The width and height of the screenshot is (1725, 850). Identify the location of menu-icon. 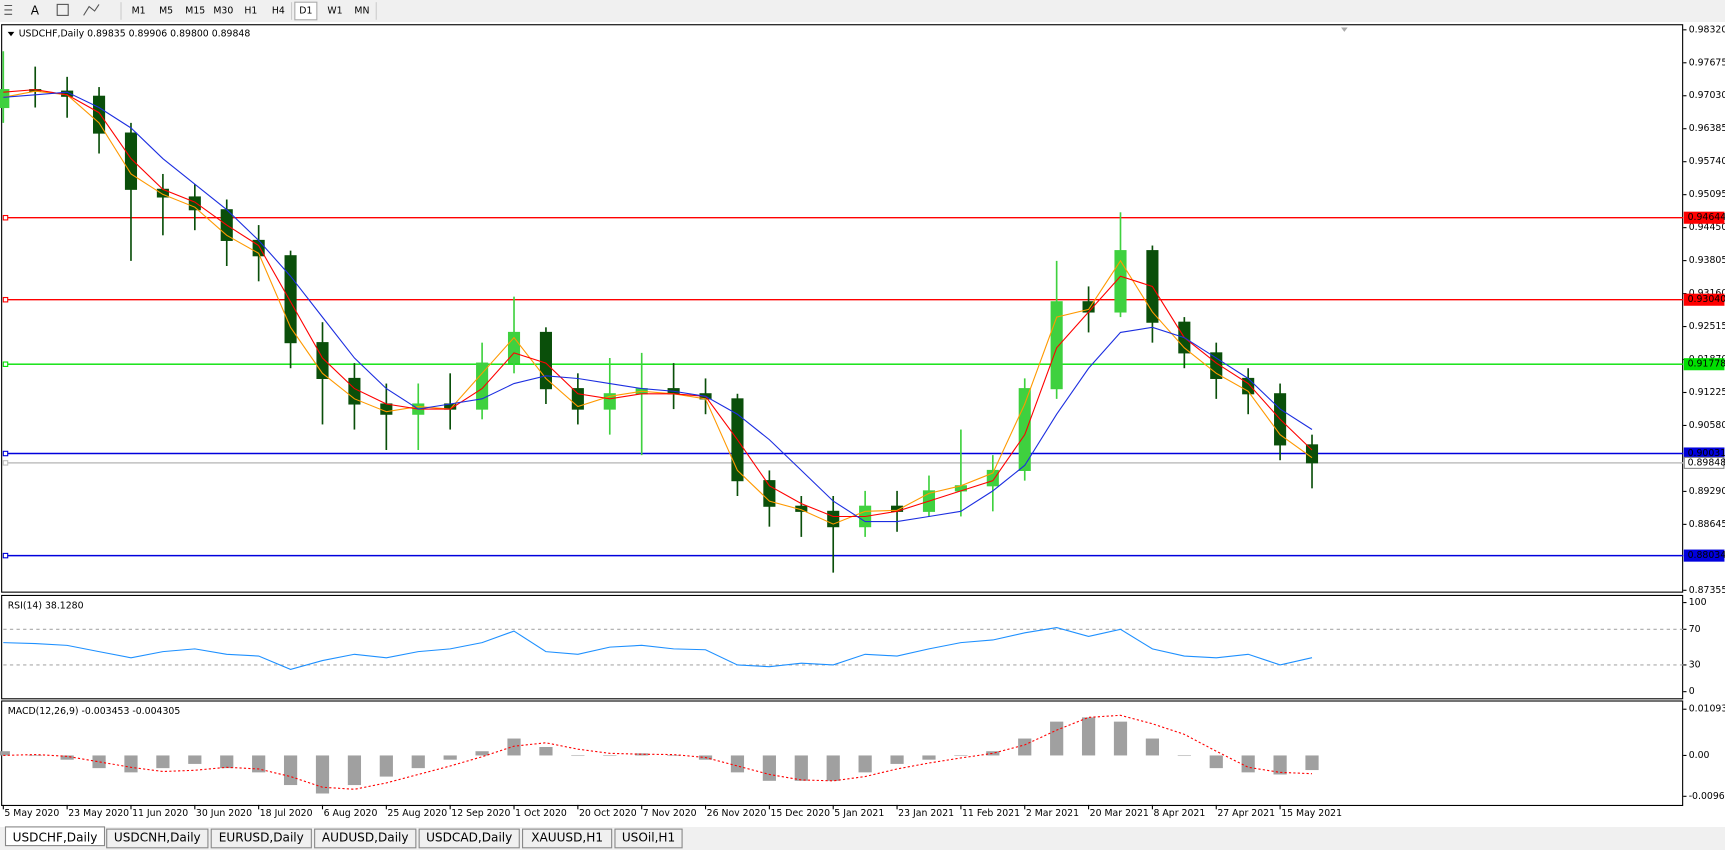
(8, 9).